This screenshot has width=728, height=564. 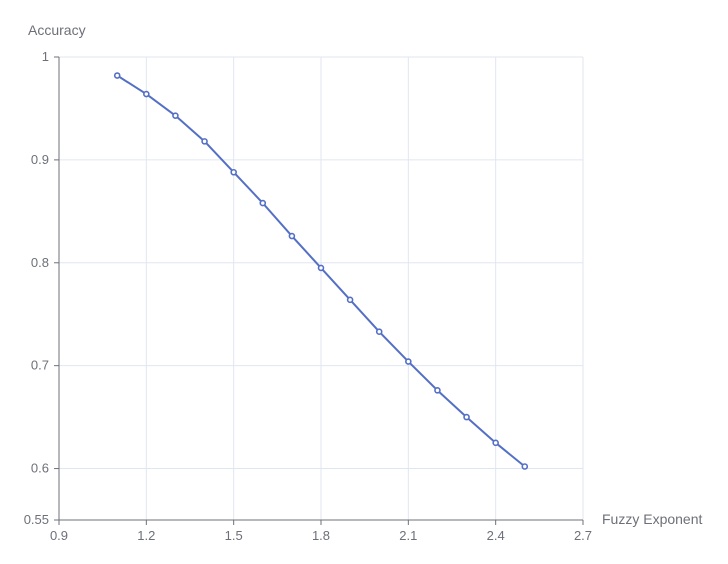 I want to click on x-axis-title: Fuzzy Exponent, so click(x=652, y=519).